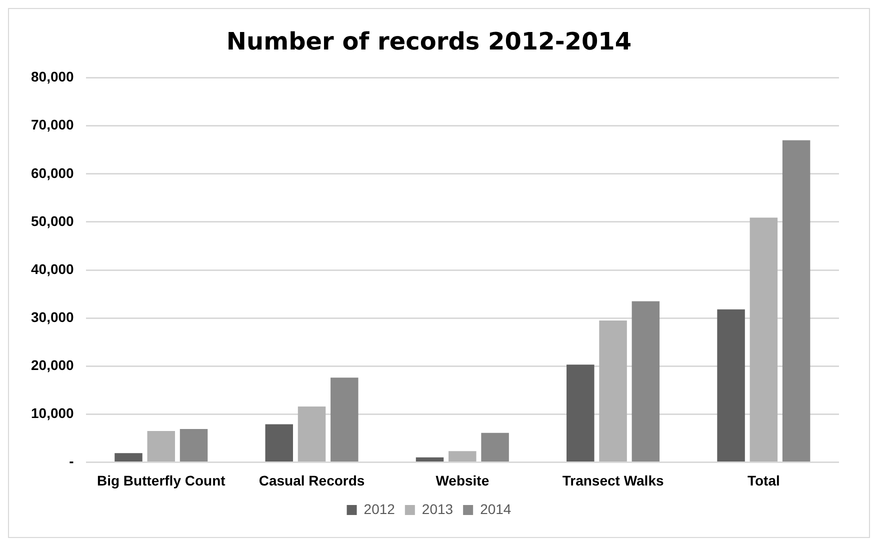  What do you see at coordinates (429, 42) in the screenshot?
I see `chart-title: Number of records 2012-2014` at bounding box center [429, 42].